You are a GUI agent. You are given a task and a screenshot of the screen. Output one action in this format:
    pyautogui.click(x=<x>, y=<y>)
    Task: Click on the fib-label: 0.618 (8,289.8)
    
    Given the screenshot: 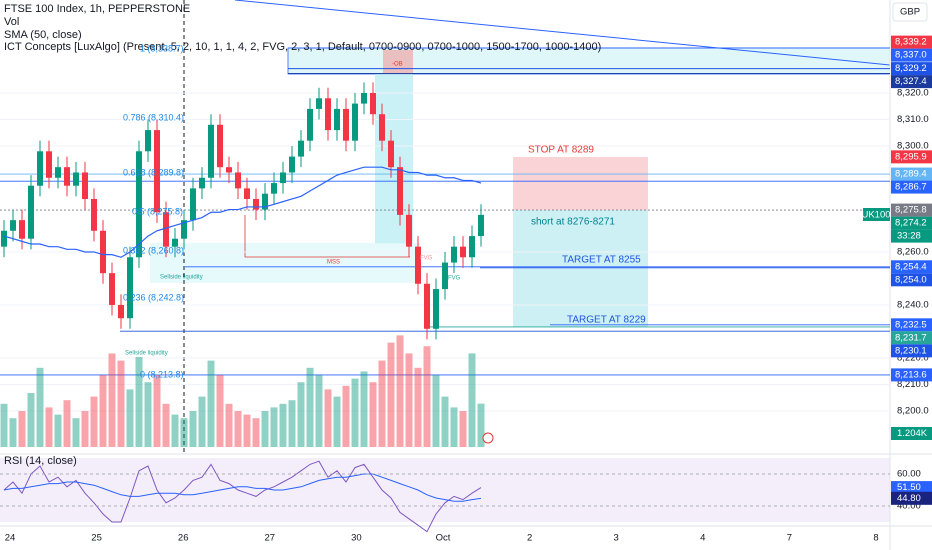 What is the action you would take?
    pyautogui.click(x=153, y=172)
    